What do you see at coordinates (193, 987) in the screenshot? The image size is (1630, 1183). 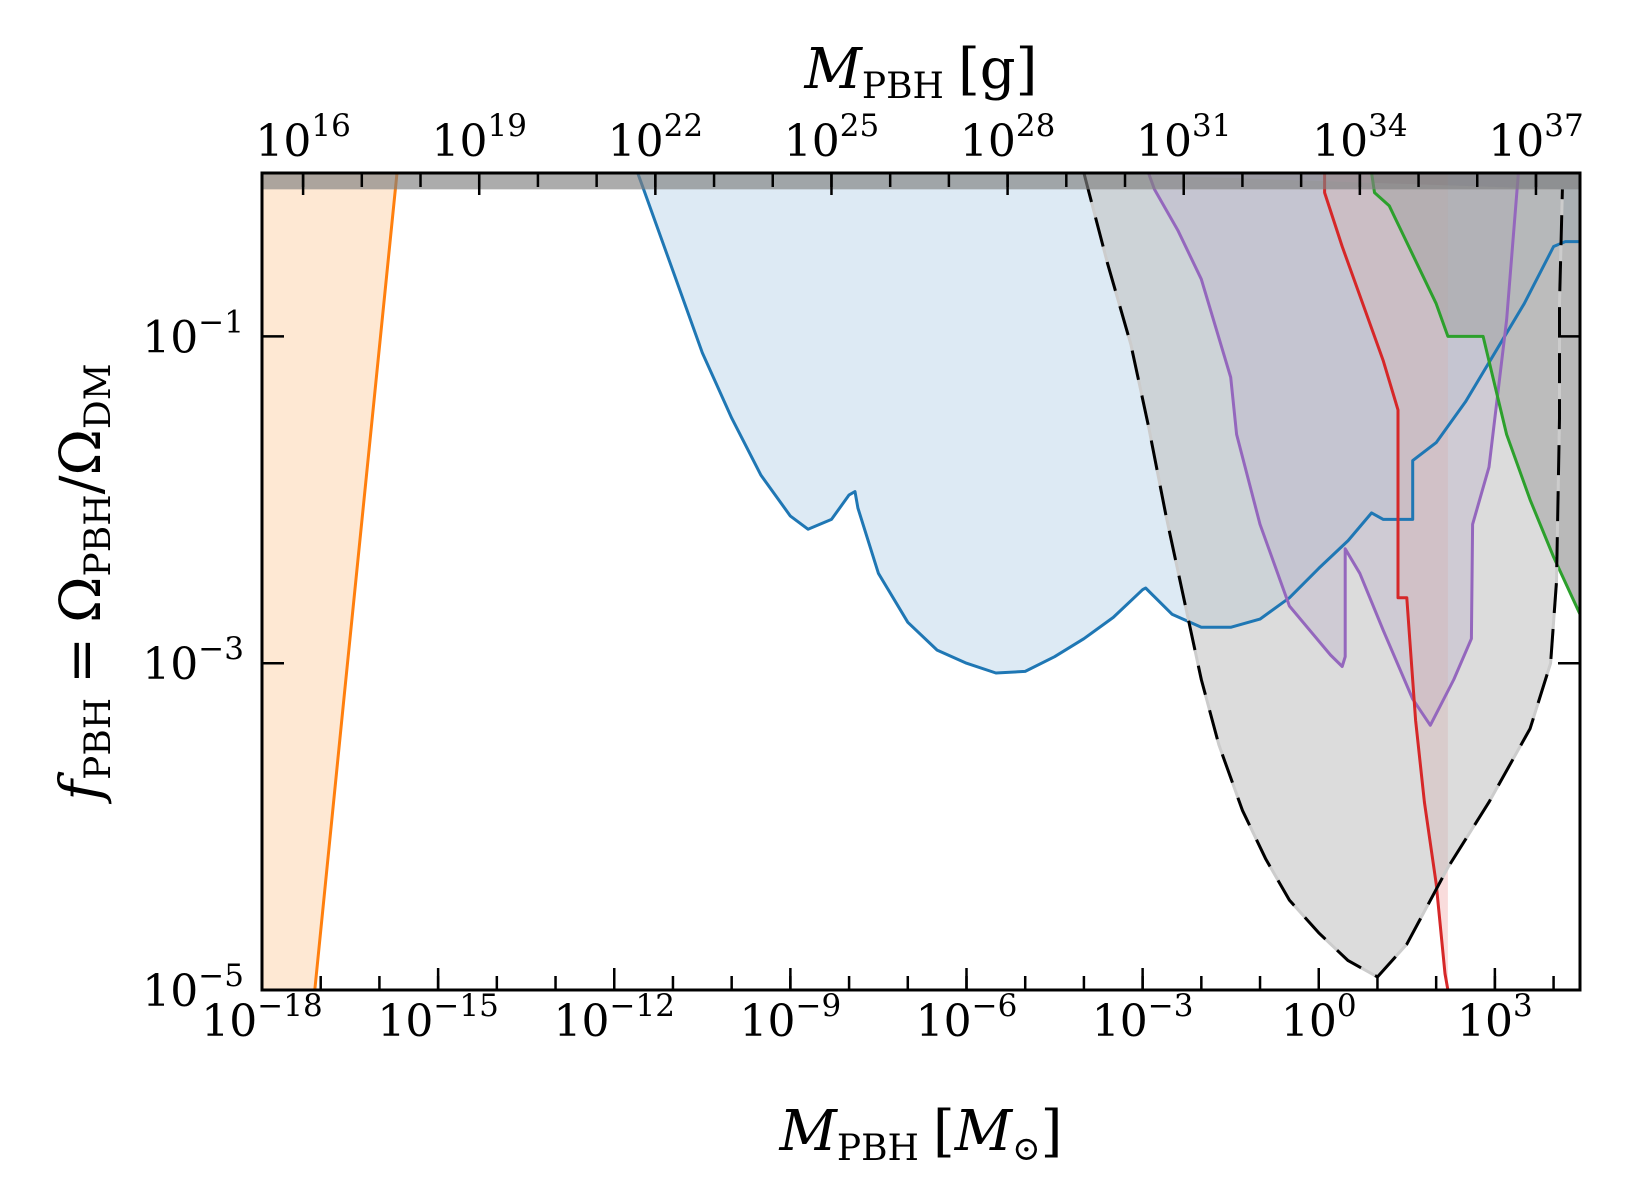 I see `y-tick-label: 10⁻⁵` at bounding box center [193, 987].